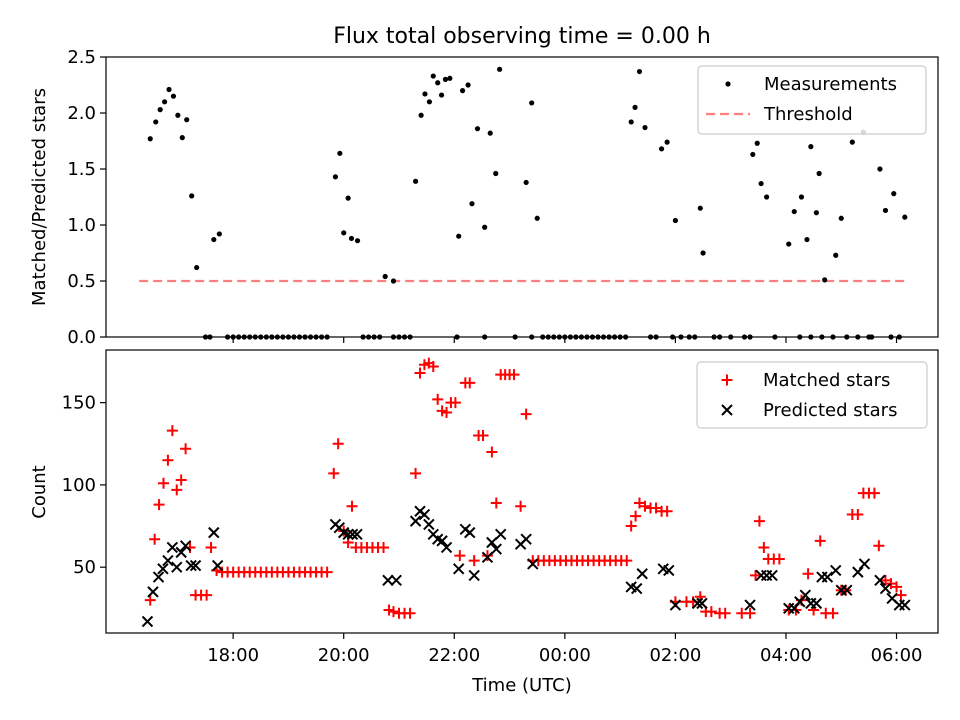 Image resolution: width=960 pixels, height=720 pixels. What do you see at coordinates (344, 655) in the screenshot?
I see `x-tick-label: 20:00` at bounding box center [344, 655].